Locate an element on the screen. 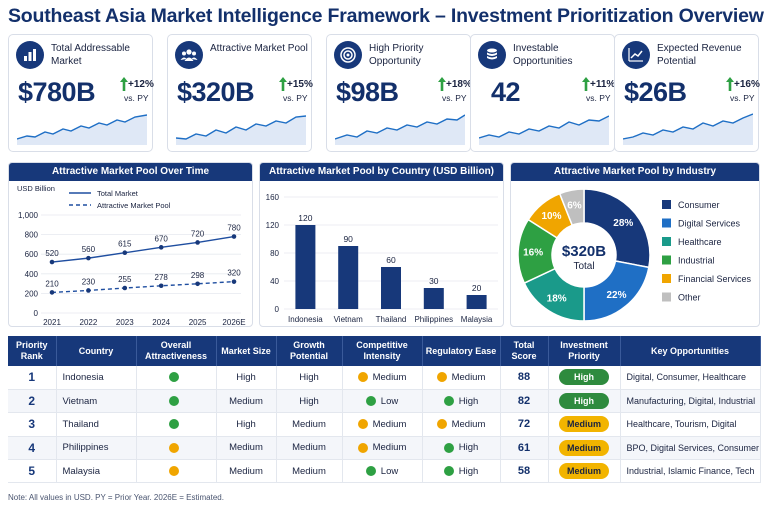 The height and width of the screenshot is (512, 768). kpi-value: $26B is located at coordinates (655, 92).